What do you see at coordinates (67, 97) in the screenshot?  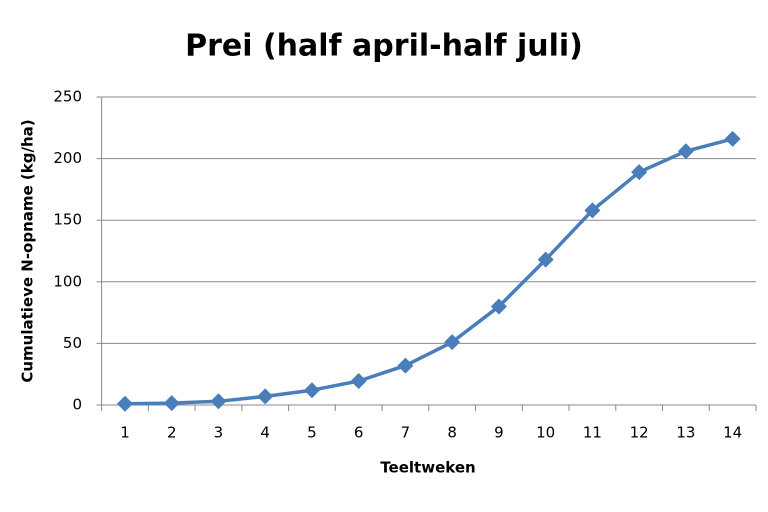 I see `y-tick-label: 250` at bounding box center [67, 97].